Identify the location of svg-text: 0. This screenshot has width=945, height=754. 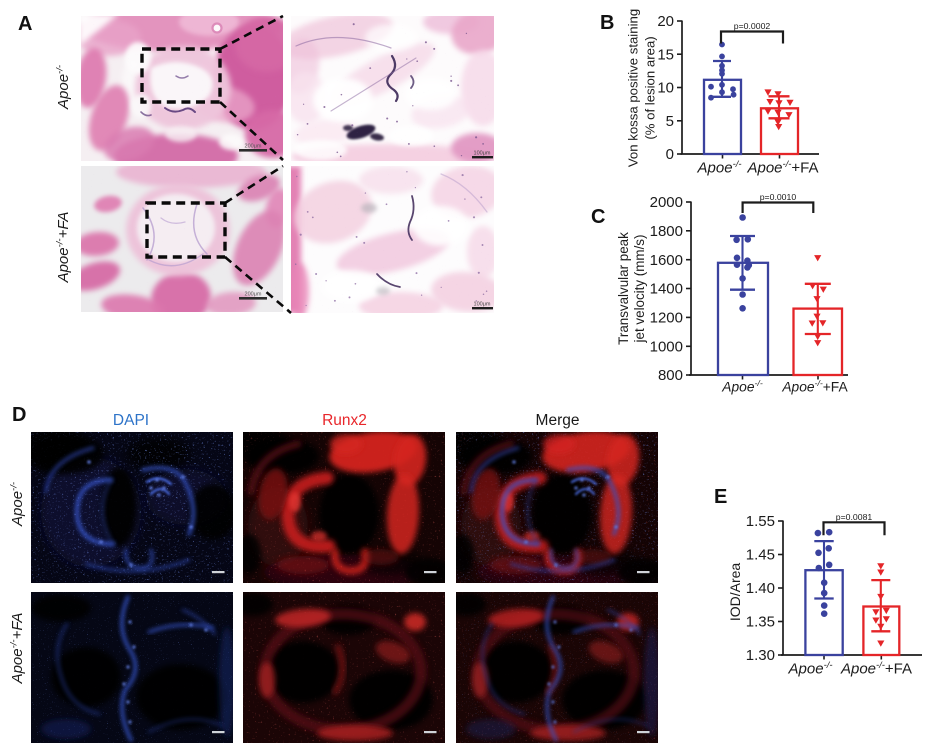
(670, 154).